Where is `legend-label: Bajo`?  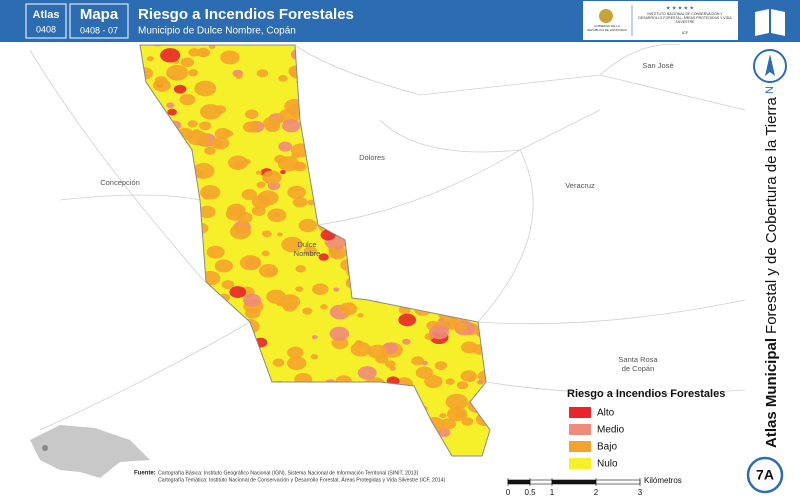 legend-label: Bajo is located at coordinates (607, 447).